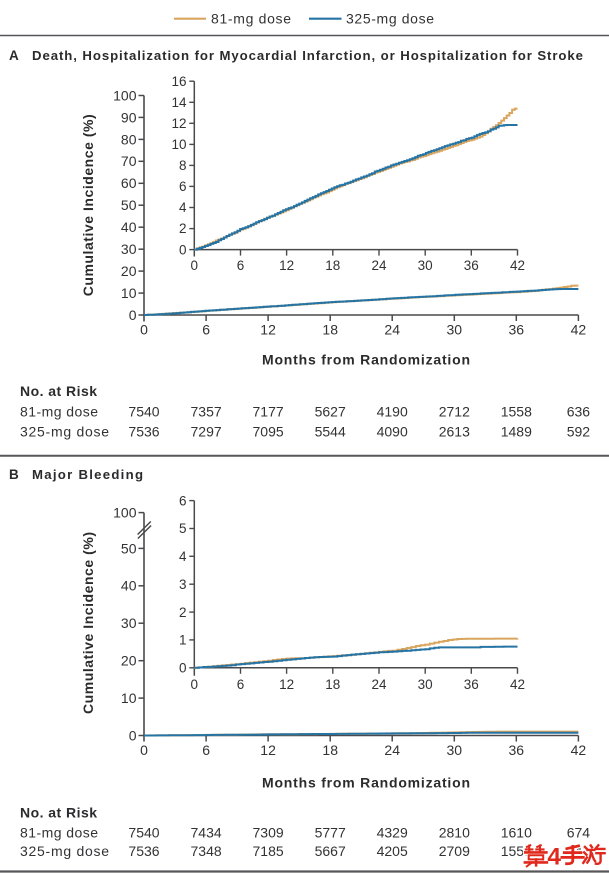  Describe the element at coordinates (392, 412) in the screenshot. I see `svg-text: 4190` at that location.